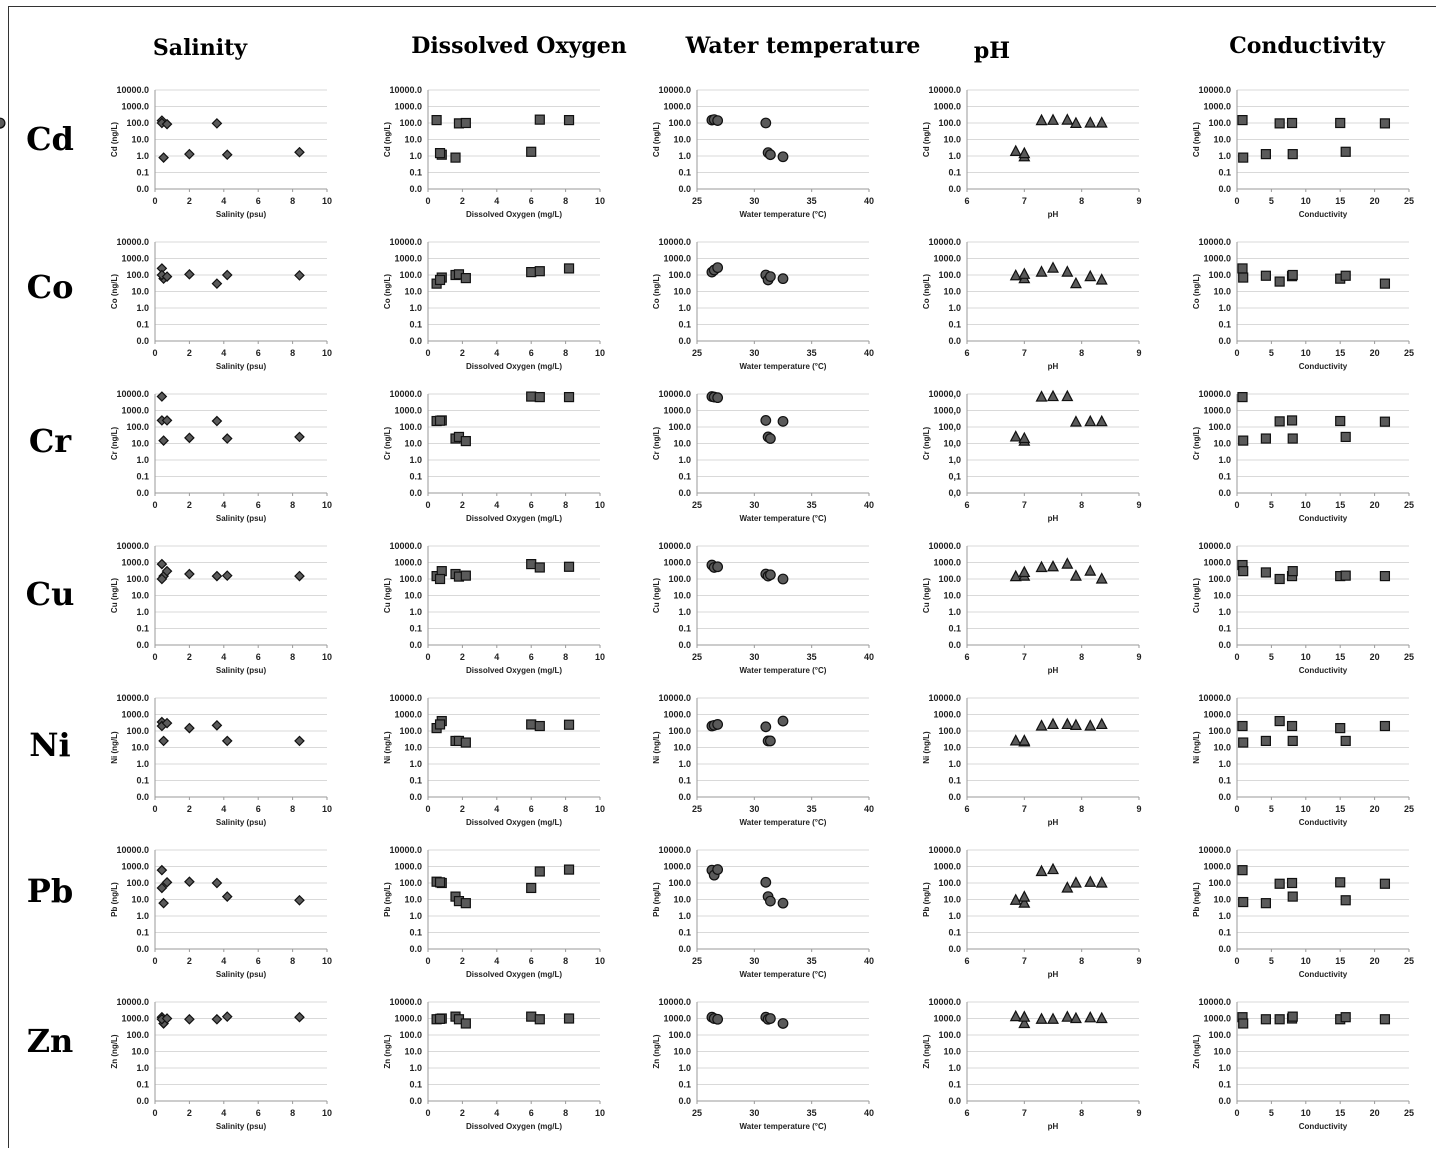  Describe the element at coordinates (954, 493) in the screenshot. I see `y-tick-label: 0,0` at that location.